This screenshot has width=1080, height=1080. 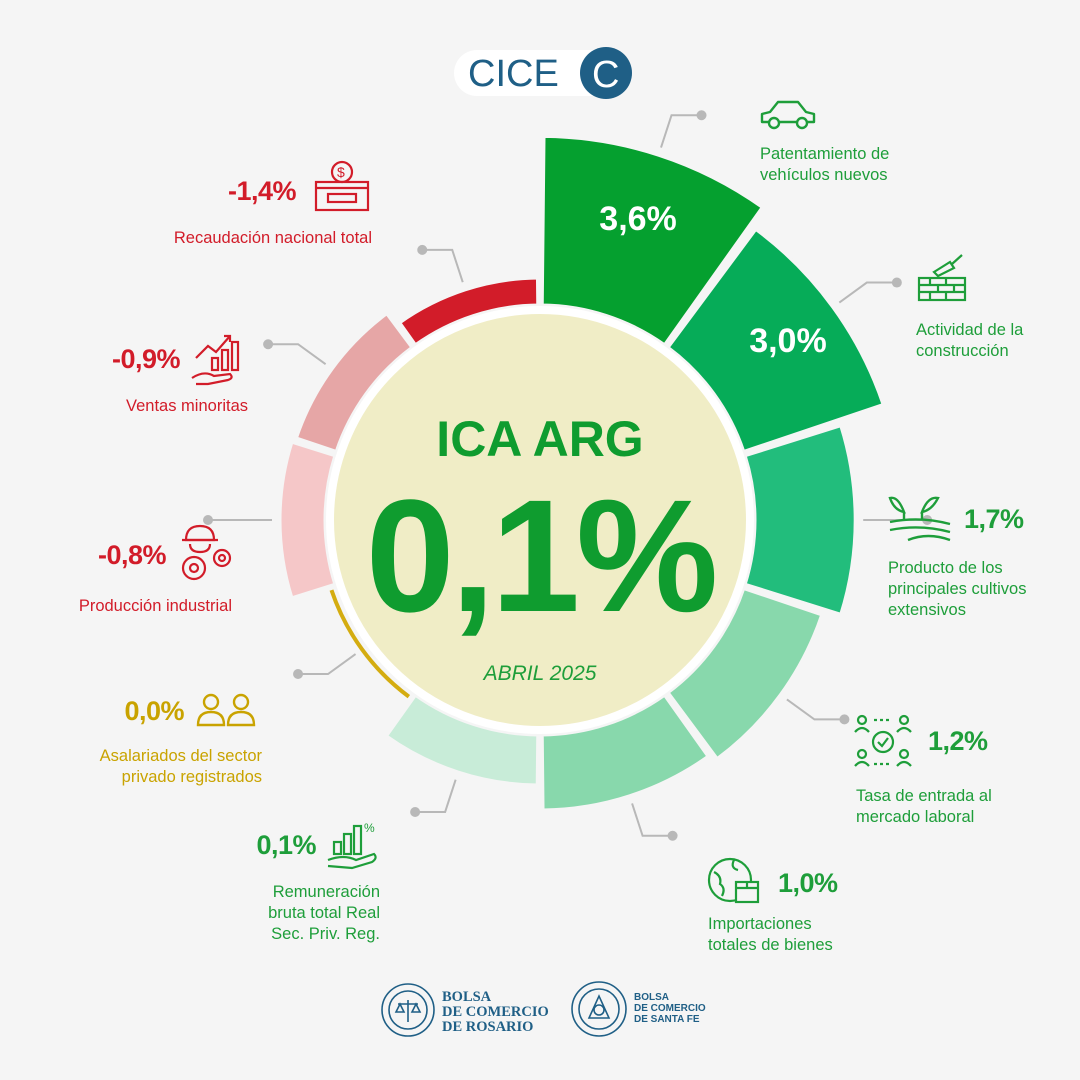 What do you see at coordinates (605, 75) in the screenshot?
I see `svg-text: C` at bounding box center [605, 75].